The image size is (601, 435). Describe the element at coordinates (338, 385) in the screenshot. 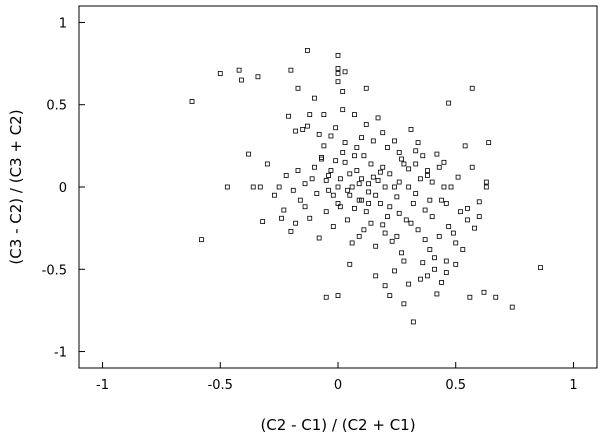

I see `x-tick-label: 0` at that location.